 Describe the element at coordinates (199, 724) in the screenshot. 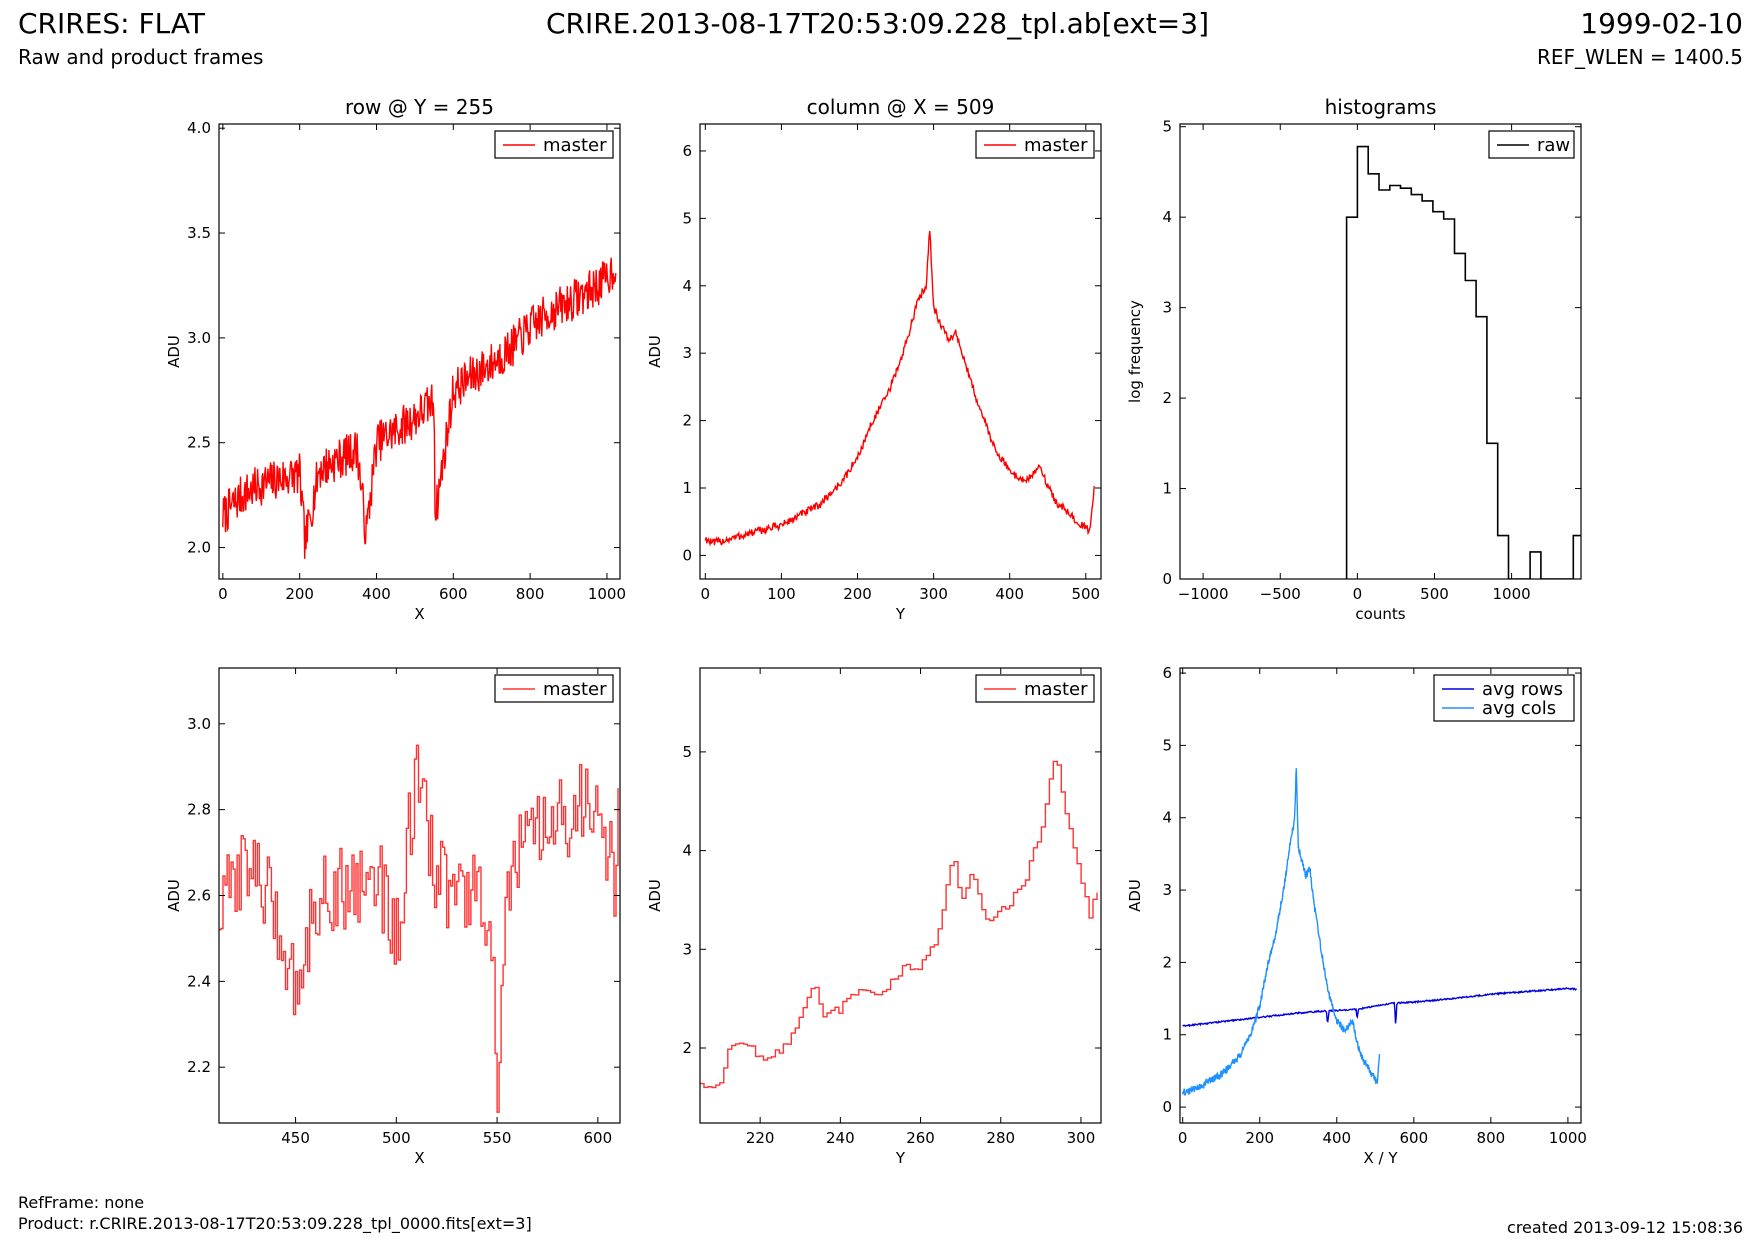

I see `y-tick-label: 3.0` at that location.